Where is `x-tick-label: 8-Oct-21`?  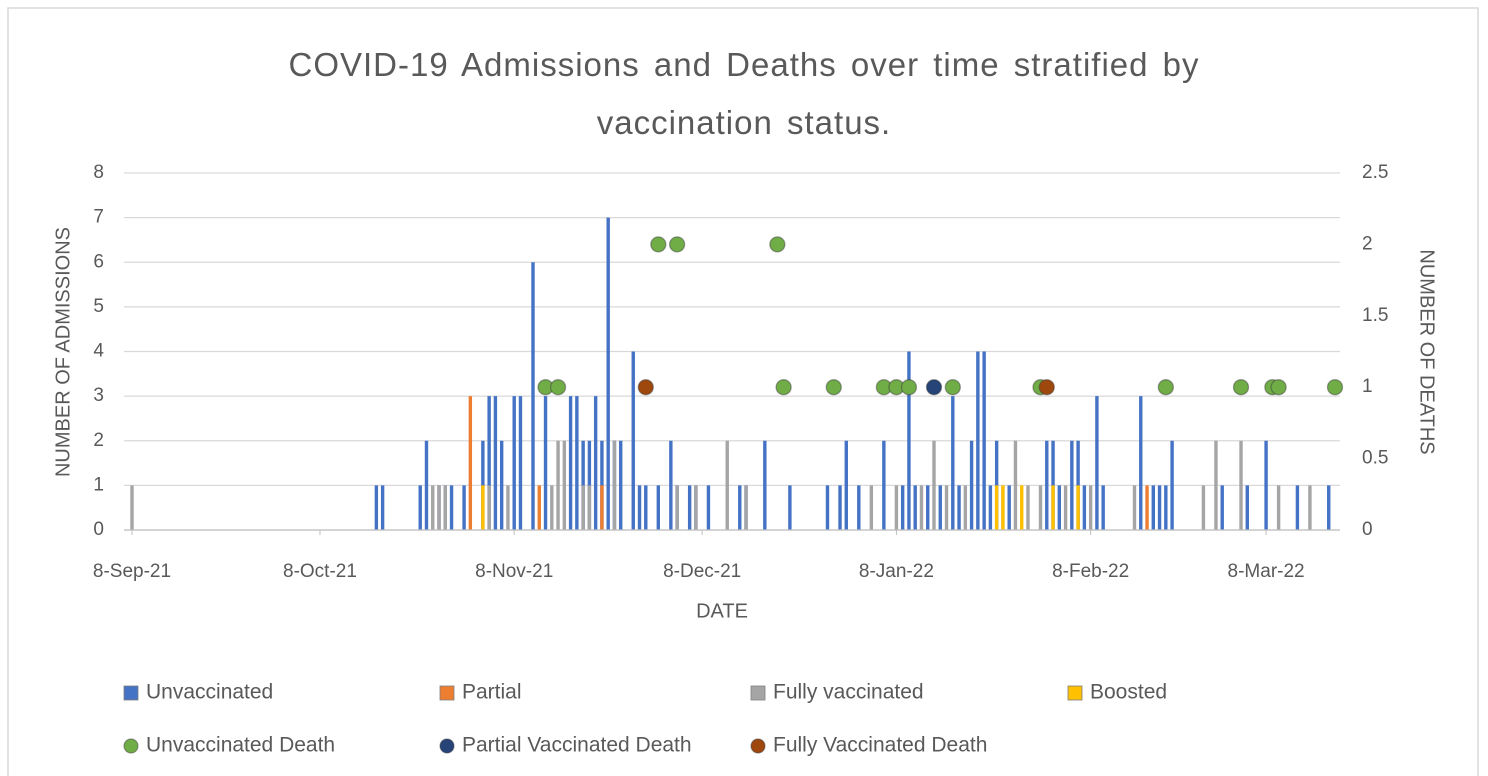
x-tick-label: 8-Oct-21 is located at coordinates (320, 571).